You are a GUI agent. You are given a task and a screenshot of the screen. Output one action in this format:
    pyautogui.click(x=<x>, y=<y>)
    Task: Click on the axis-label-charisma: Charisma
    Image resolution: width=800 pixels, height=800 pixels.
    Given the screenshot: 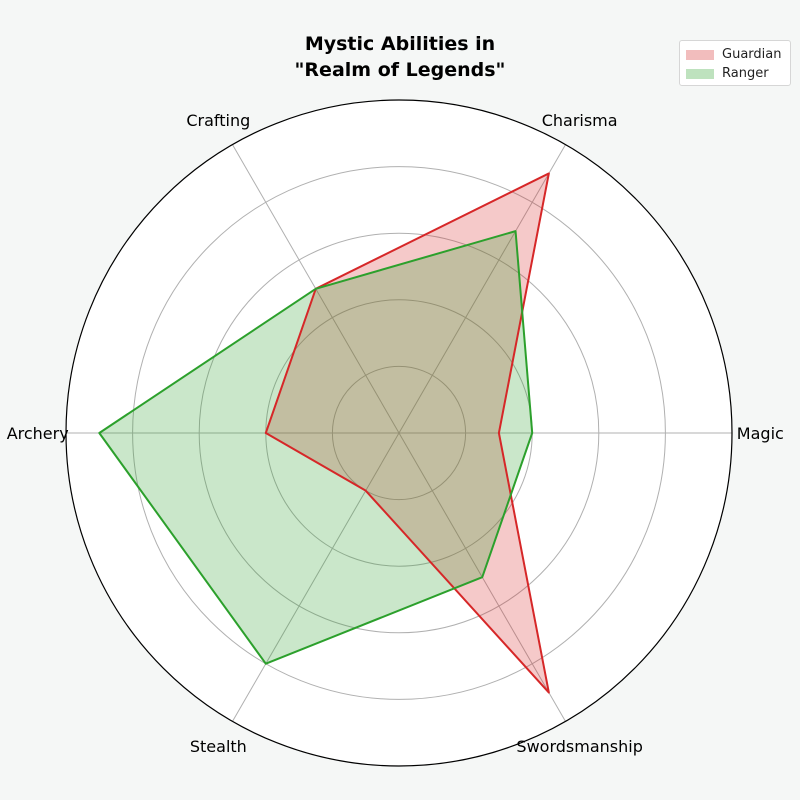 What is the action you would take?
    pyautogui.click(x=580, y=120)
    